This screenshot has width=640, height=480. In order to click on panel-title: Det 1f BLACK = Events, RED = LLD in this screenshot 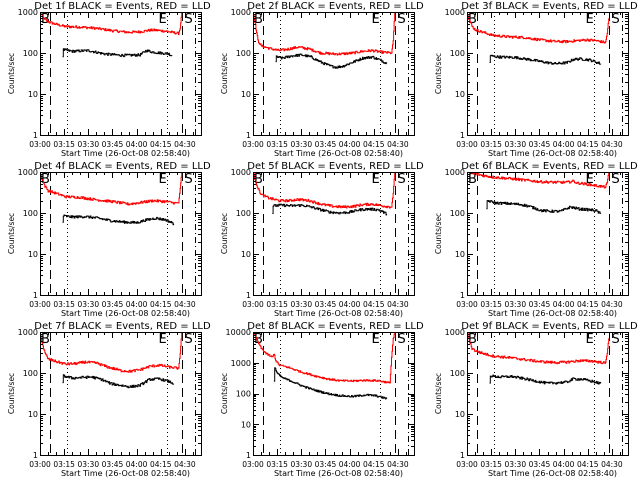, I will do `click(122, 6)`.